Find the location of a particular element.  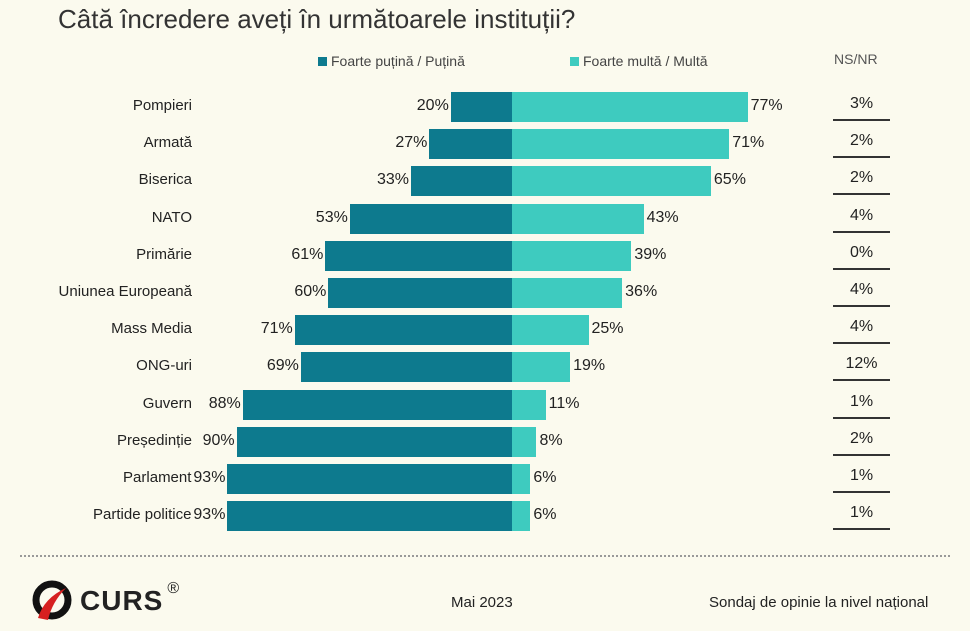

nsnr-value: 12% is located at coordinates (861, 368).